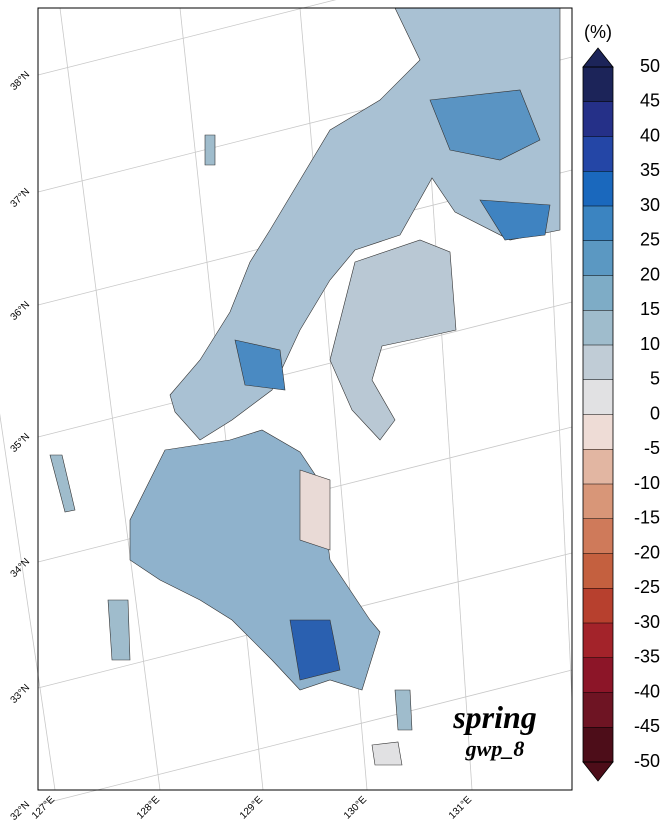 This screenshot has height=822, width=665. Describe the element at coordinates (647, 518) in the screenshot. I see `colorbar-tick-label: -15` at that location.